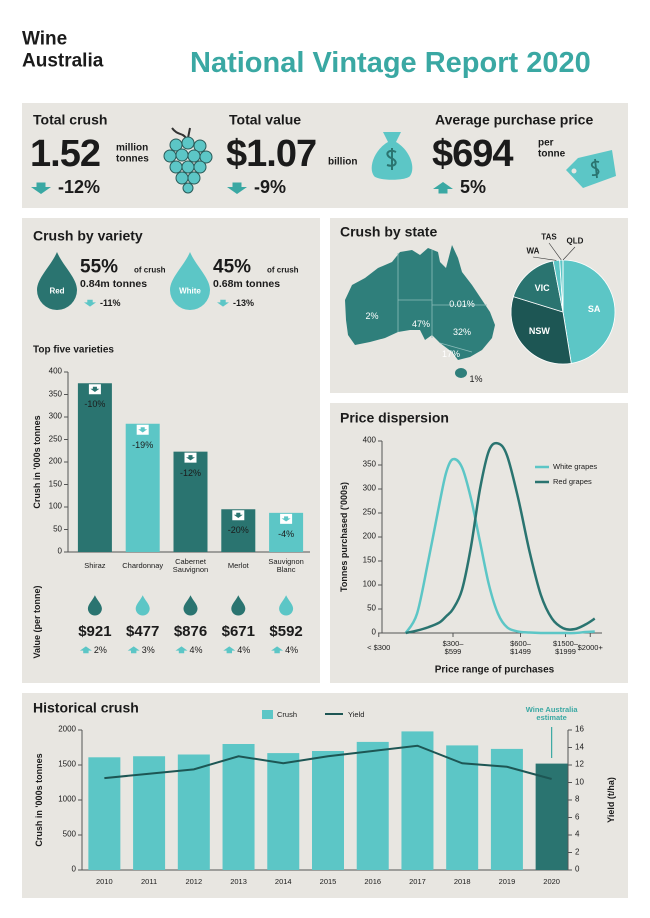  Describe the element at coordinates (238, 530) in the screenshot. I see `bar-change: -20%` at that location.